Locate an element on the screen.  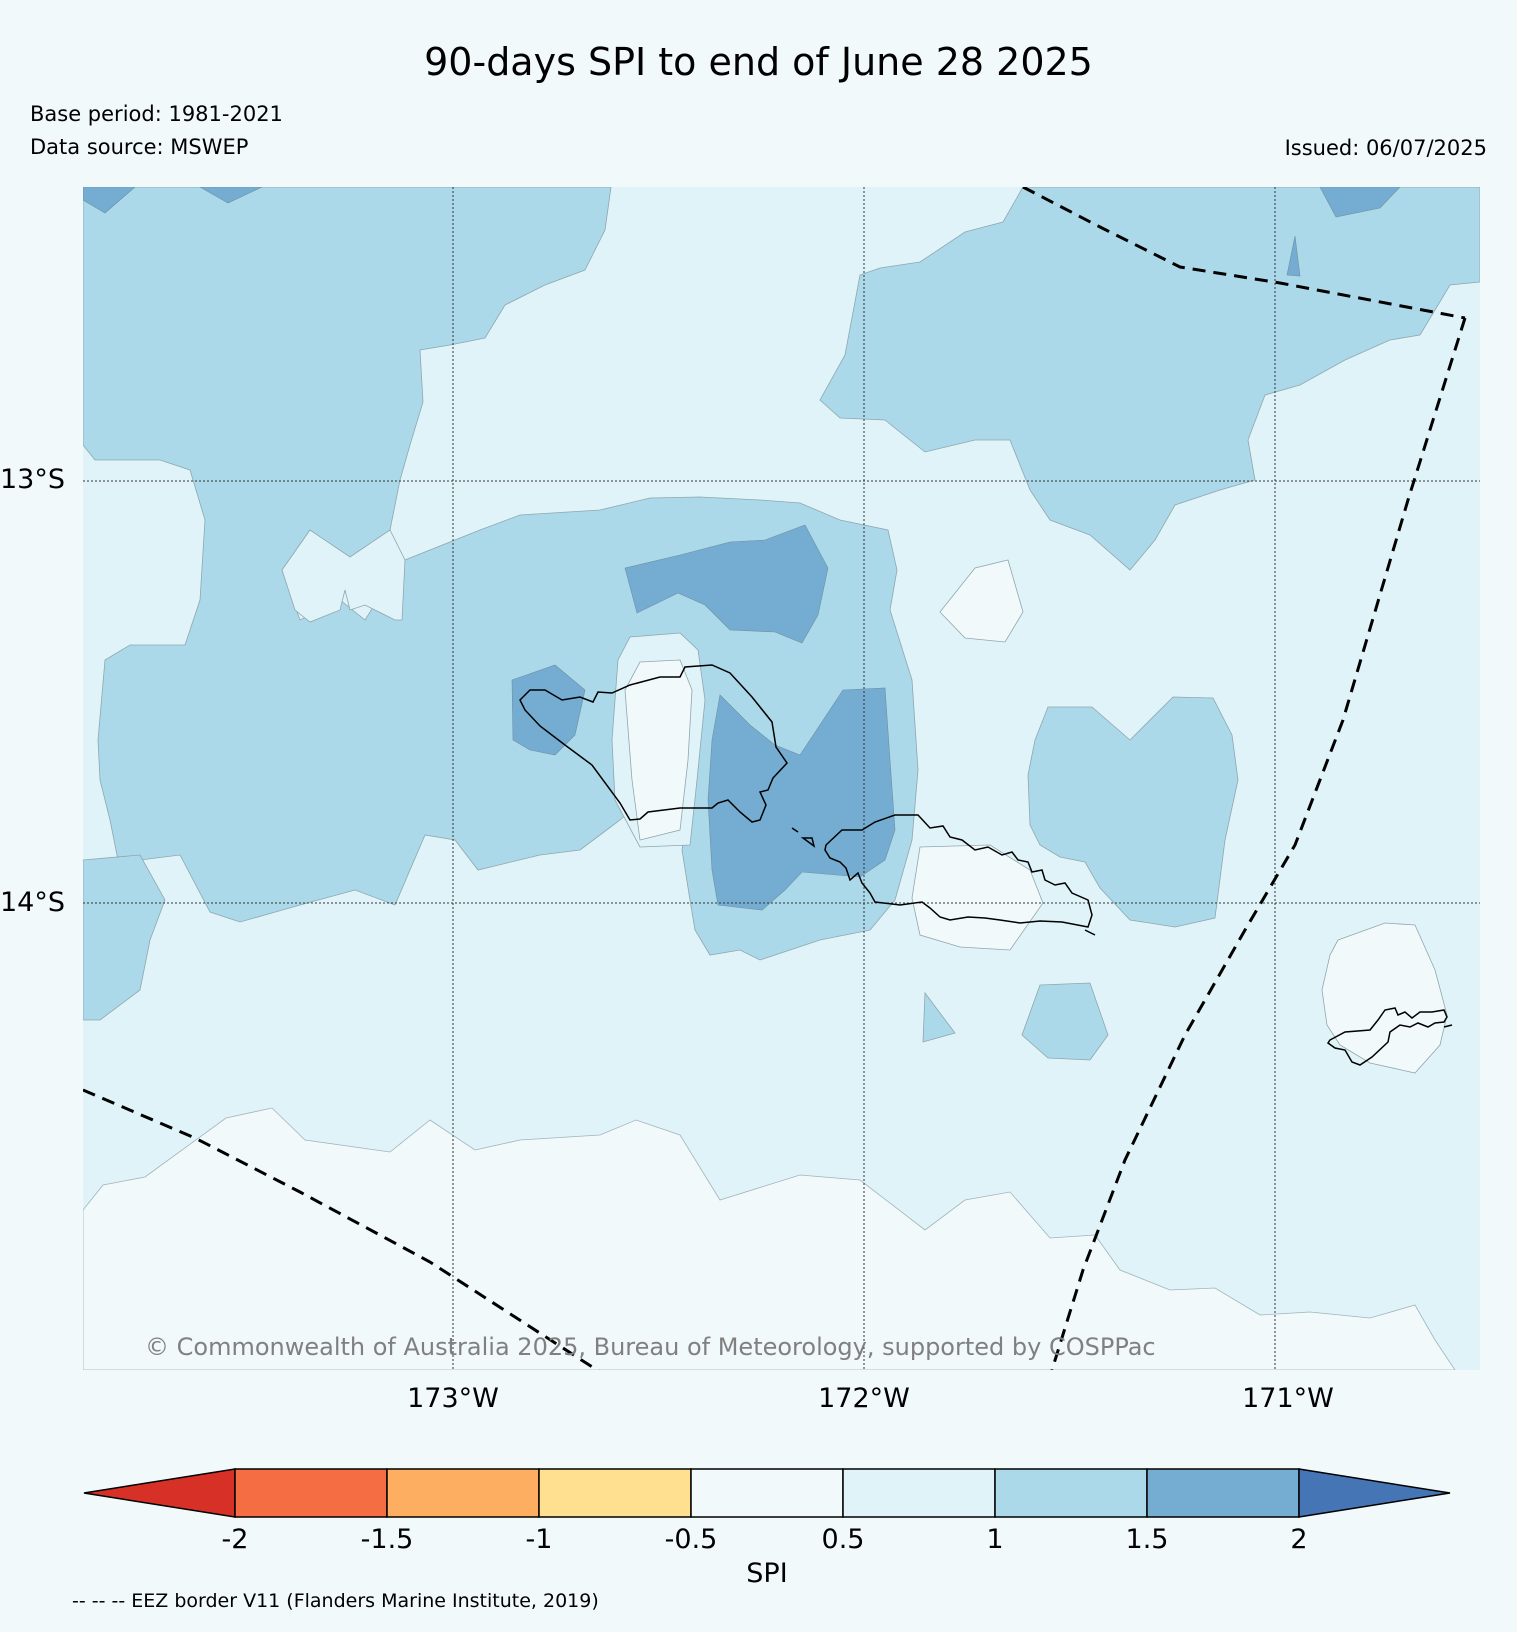
coastline-manono is located at coordinates (808, 842).